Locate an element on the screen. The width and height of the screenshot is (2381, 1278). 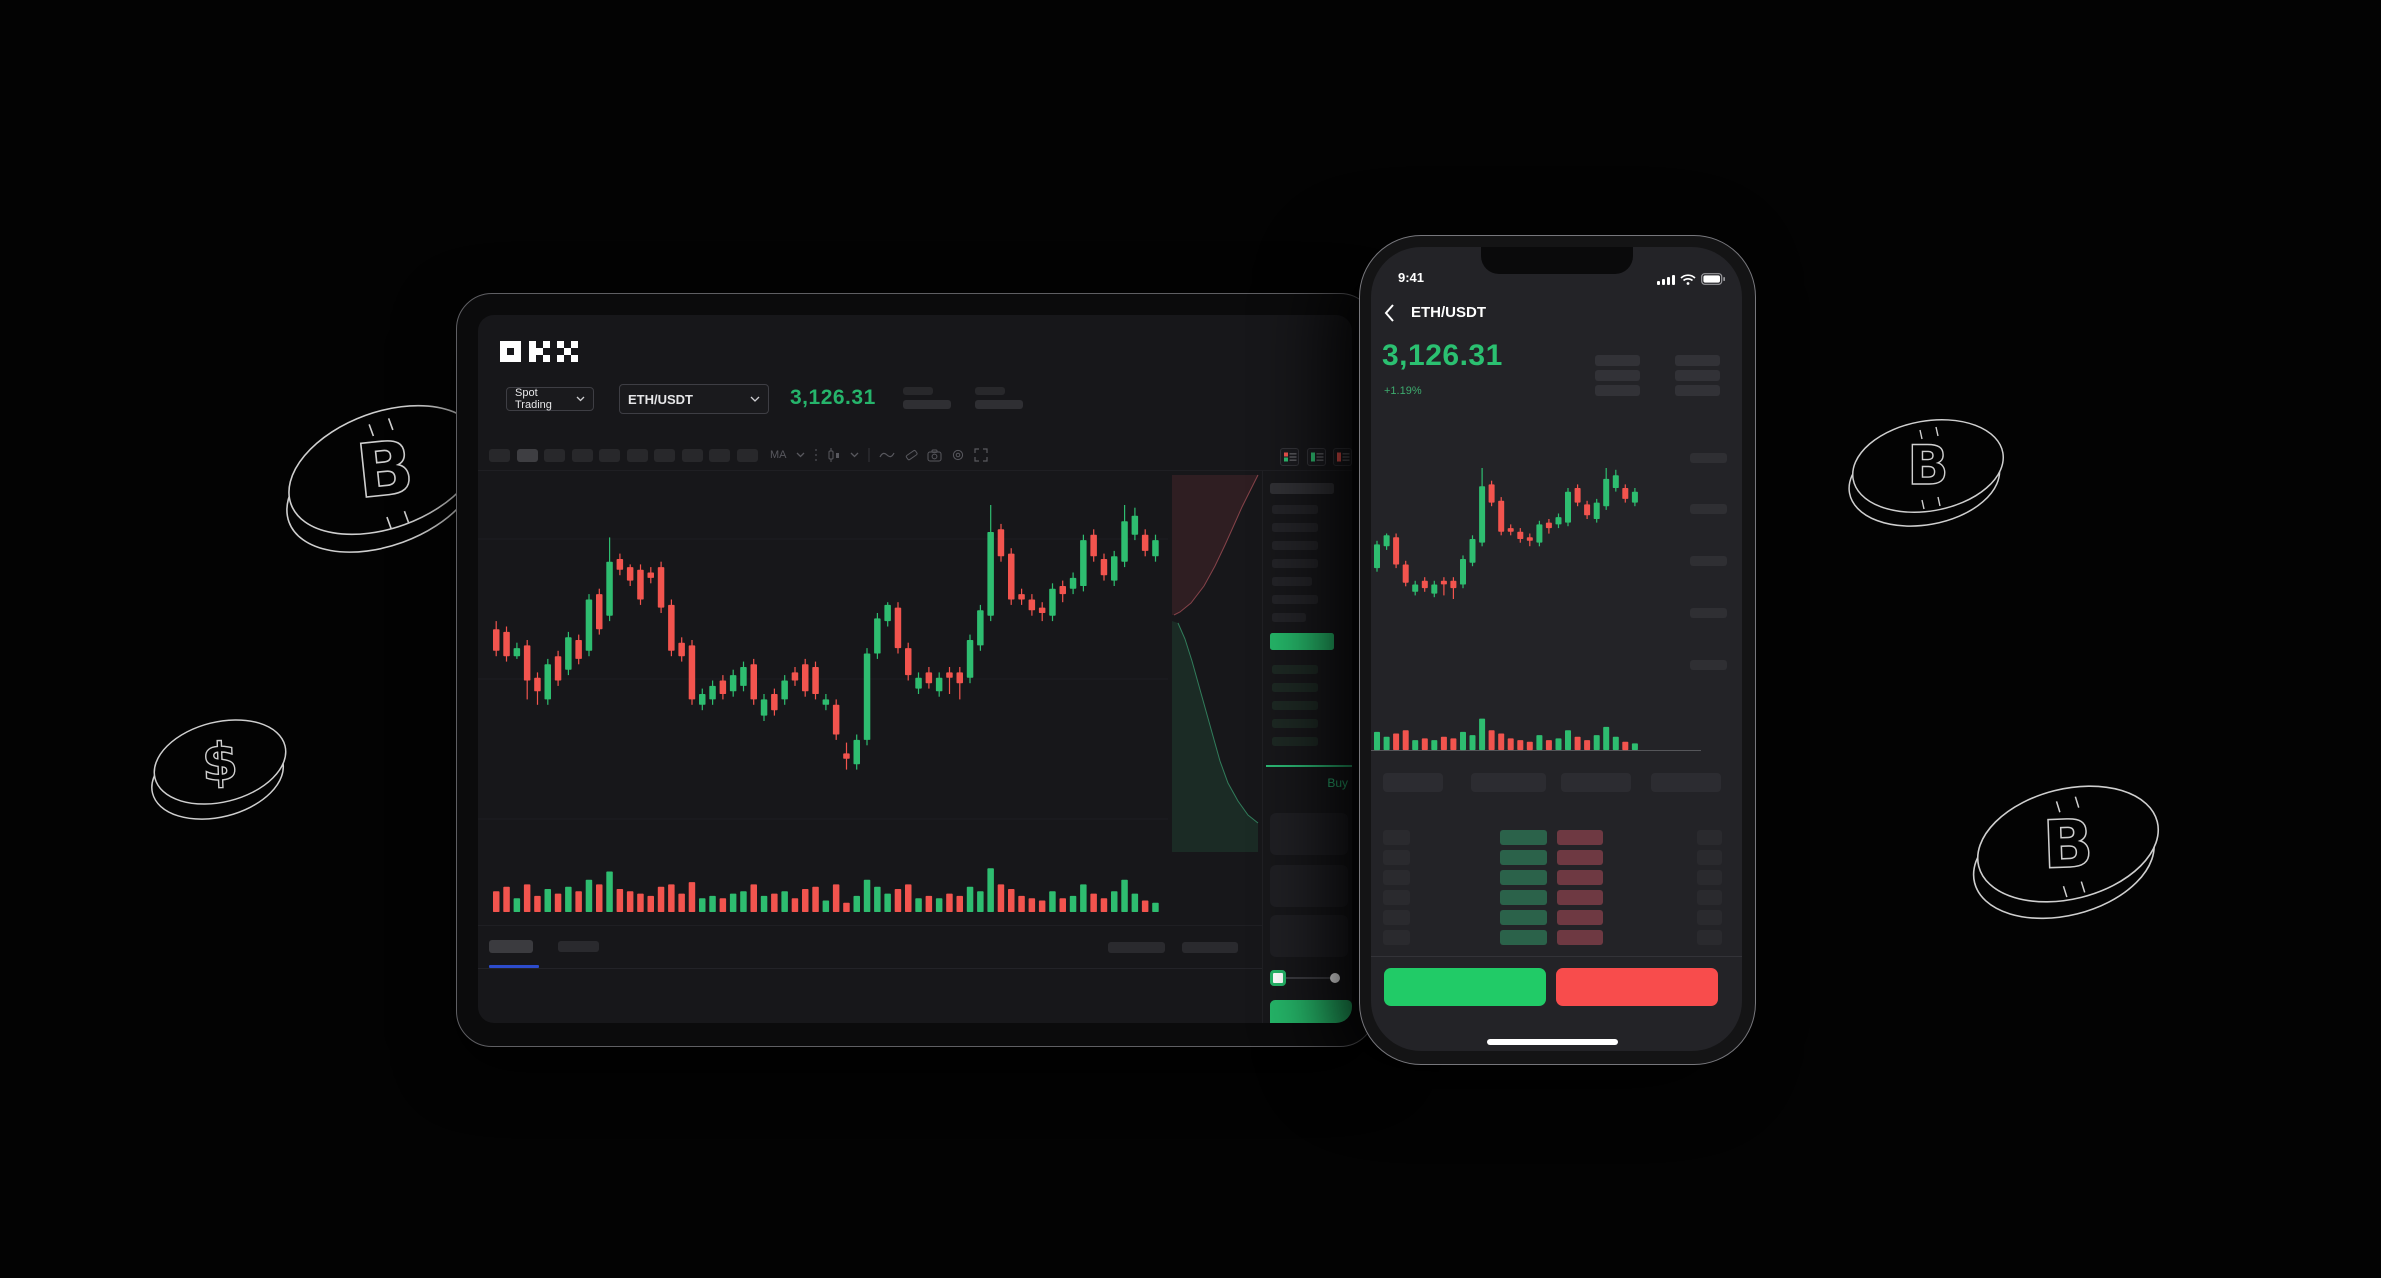
phone-price: 3,126.31 is located at coordinates (1442, 355).